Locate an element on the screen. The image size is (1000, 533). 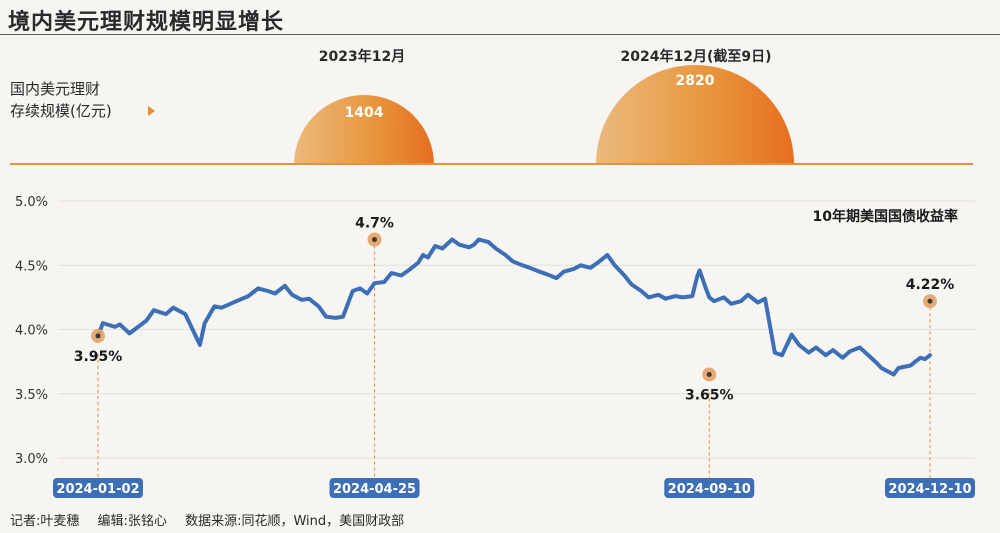
footer-source: 数据来源:同花顺，Wind，美国财政部 is located at coordinates (295, 521).